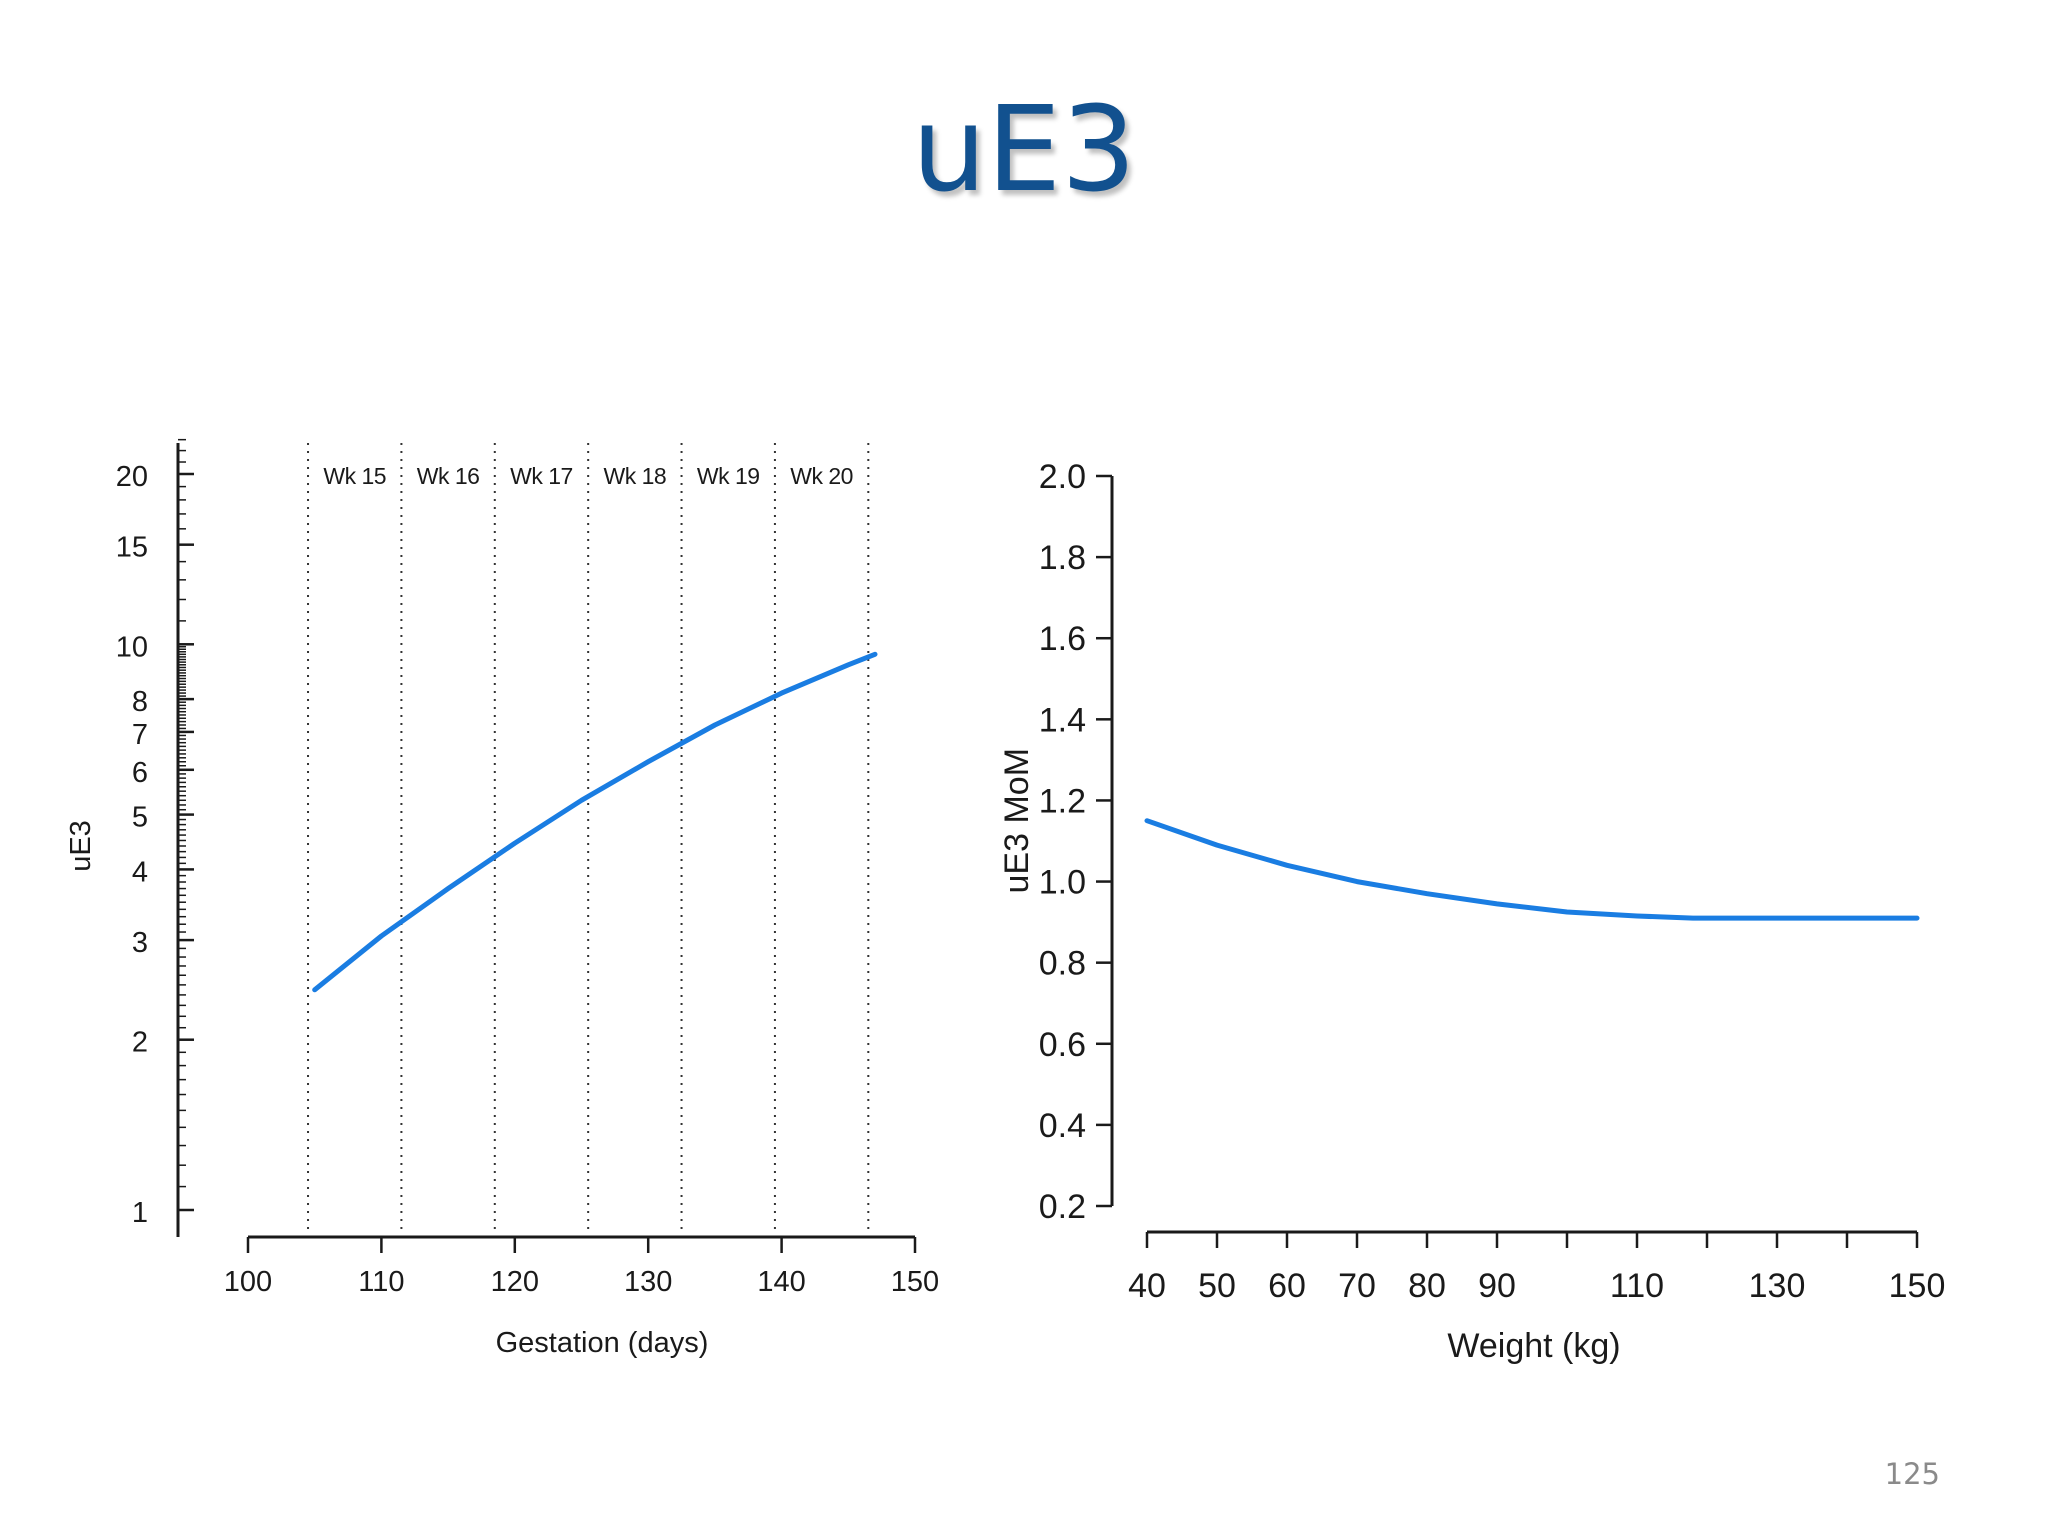 This screenshot has height=1536, width=2048. I want to click on y-tick-label: 1.0, so click(1062, 883).